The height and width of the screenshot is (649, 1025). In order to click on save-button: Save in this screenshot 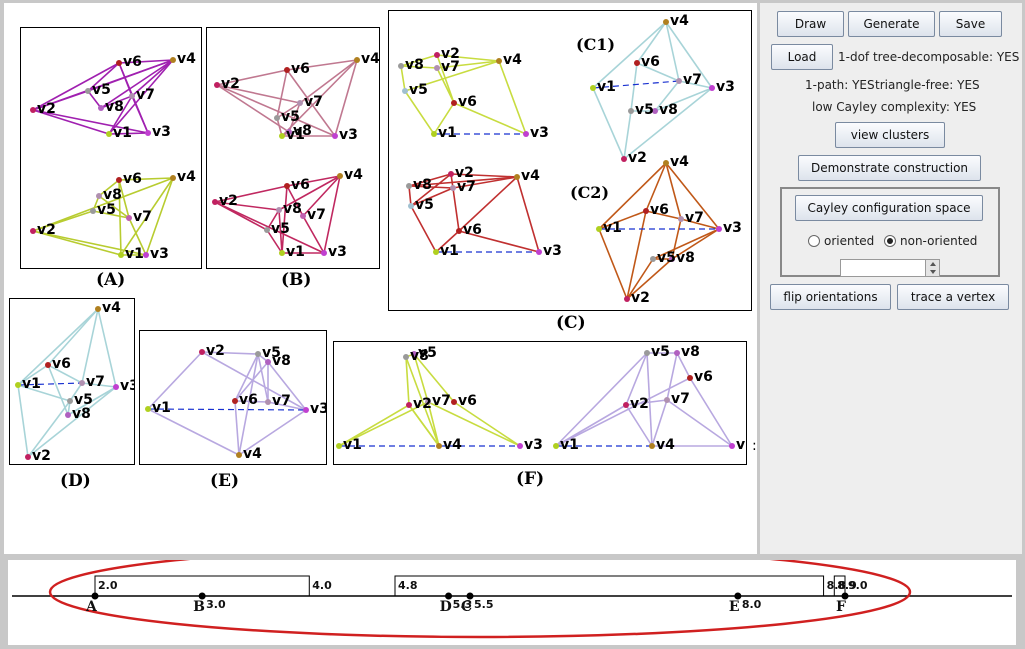, I will do `click(970, 24)`.